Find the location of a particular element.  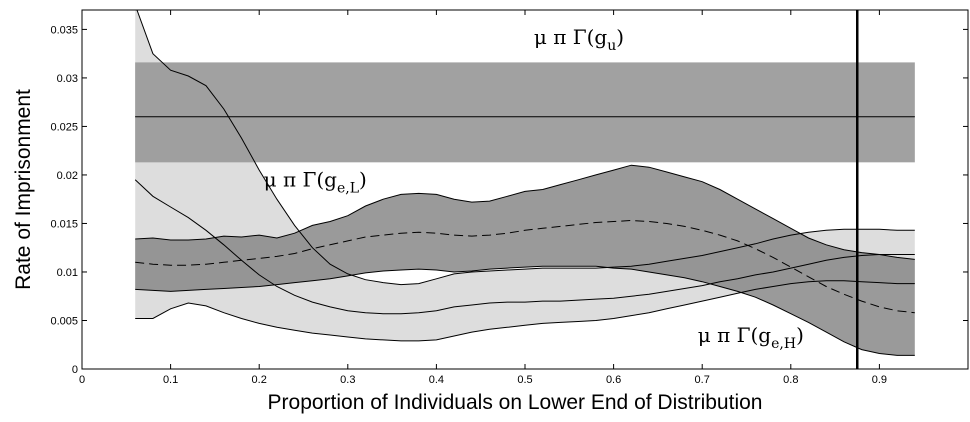

y-tick-label: 0.025 is located at coordinates (64, 127).